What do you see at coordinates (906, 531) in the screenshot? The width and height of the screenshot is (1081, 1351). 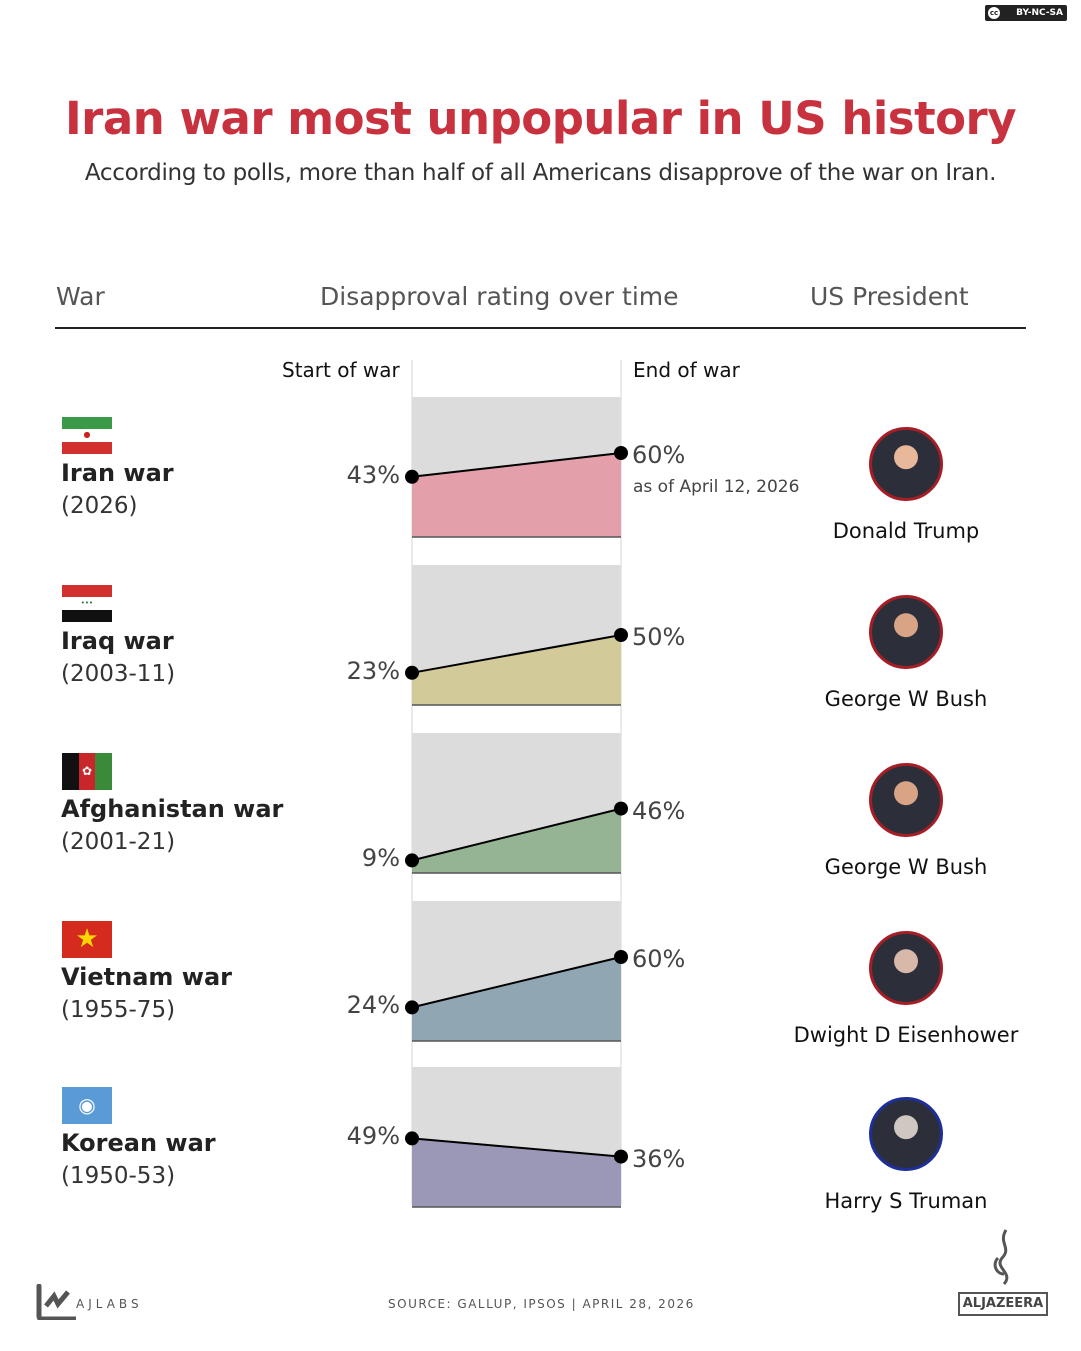 I see `president-name: Donald Trump` at bounding box center [906, 531].